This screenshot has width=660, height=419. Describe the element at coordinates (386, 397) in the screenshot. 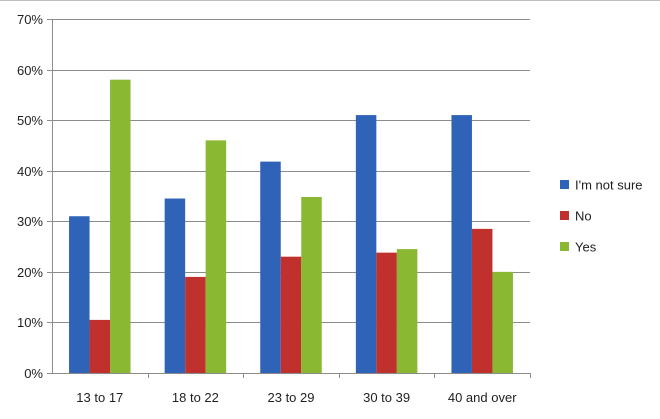

I see `x-tick-label: 30 to 39` at that location.